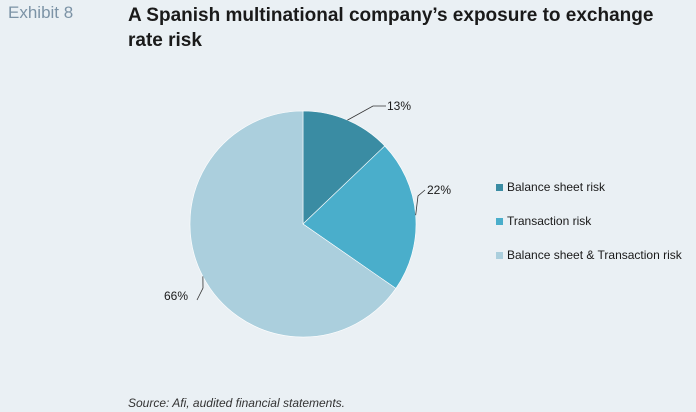 Image resolution: width=696 pixels, height=412 pixels. Describe the element at coordinates (594, 255) in the screenshot. I see `legend-label: Balance sheet & Transaction risk` at that location.